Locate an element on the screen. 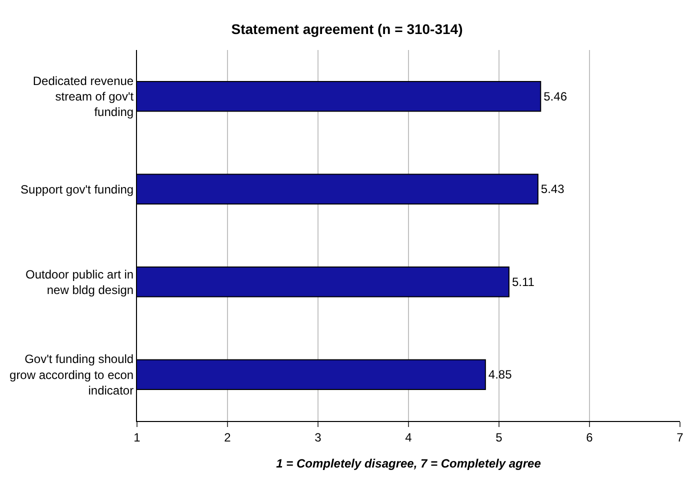 This screenshot has height=481, width=694. y-tick-label: Outdoor public art in new bldg design is located at coordinates (80, 282).